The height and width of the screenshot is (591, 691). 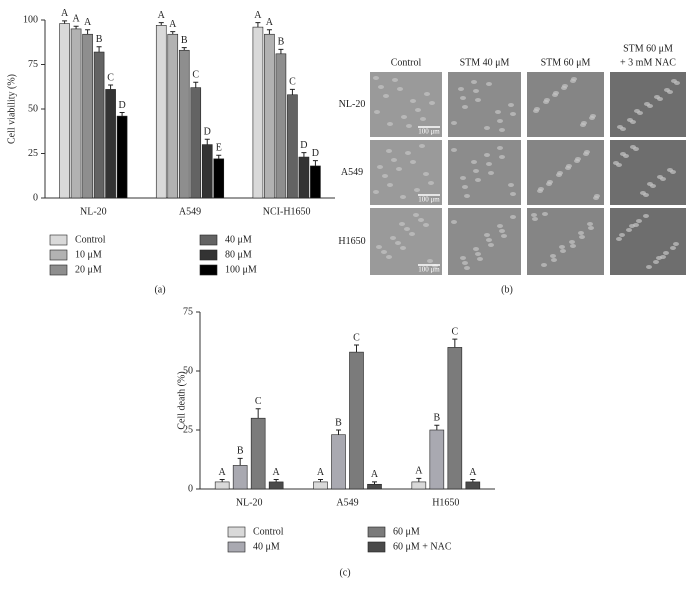 I want to click on x-tick-label: NL-20, so click(x=249, y=502).